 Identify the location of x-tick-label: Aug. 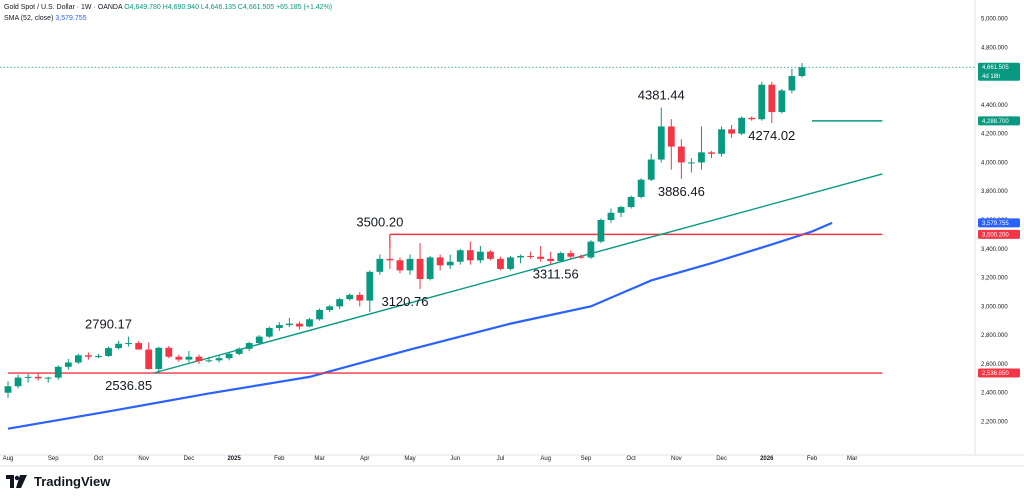
(8, 459).